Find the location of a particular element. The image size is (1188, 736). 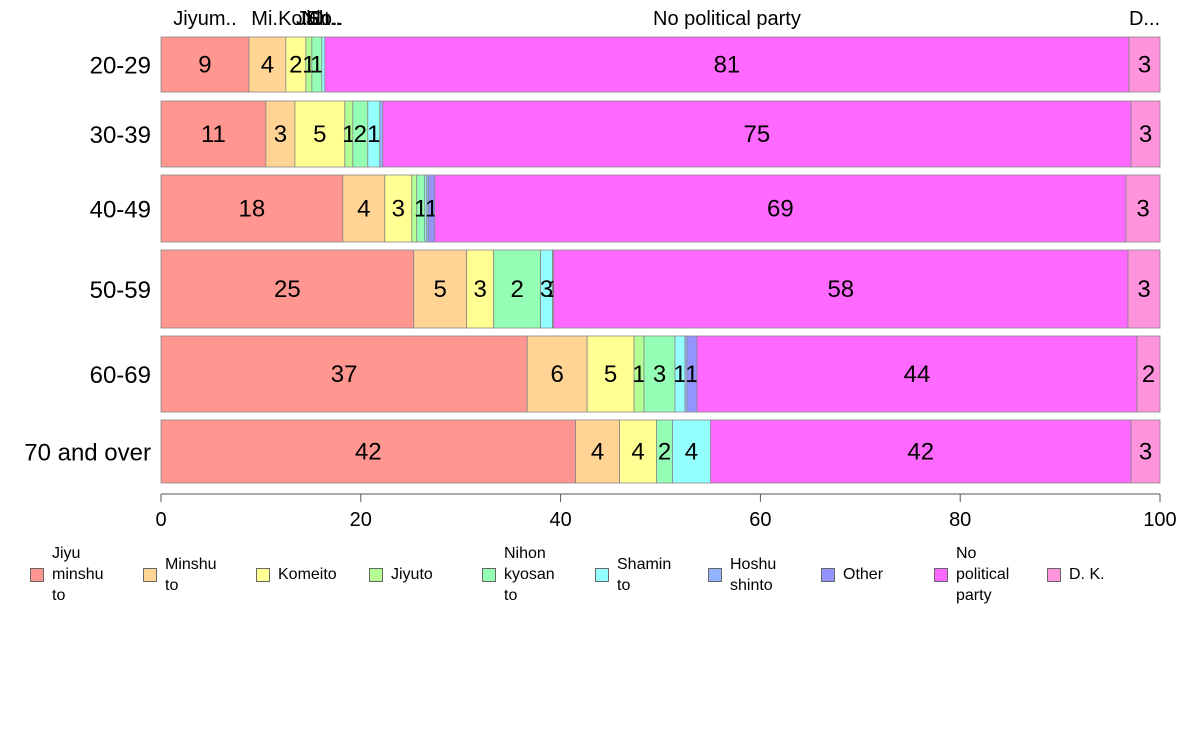

legend-item: Jiyuto is located at coordinates (425, 574).